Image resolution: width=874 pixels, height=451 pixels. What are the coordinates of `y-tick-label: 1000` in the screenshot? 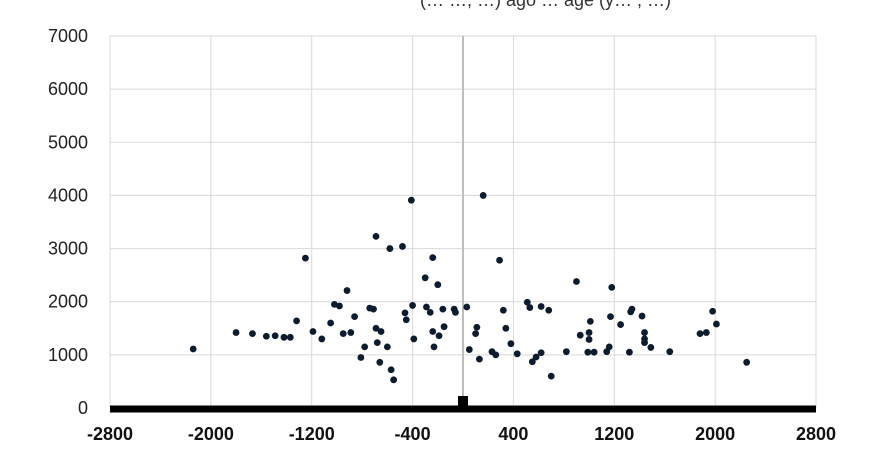 It's located at (68, 355).